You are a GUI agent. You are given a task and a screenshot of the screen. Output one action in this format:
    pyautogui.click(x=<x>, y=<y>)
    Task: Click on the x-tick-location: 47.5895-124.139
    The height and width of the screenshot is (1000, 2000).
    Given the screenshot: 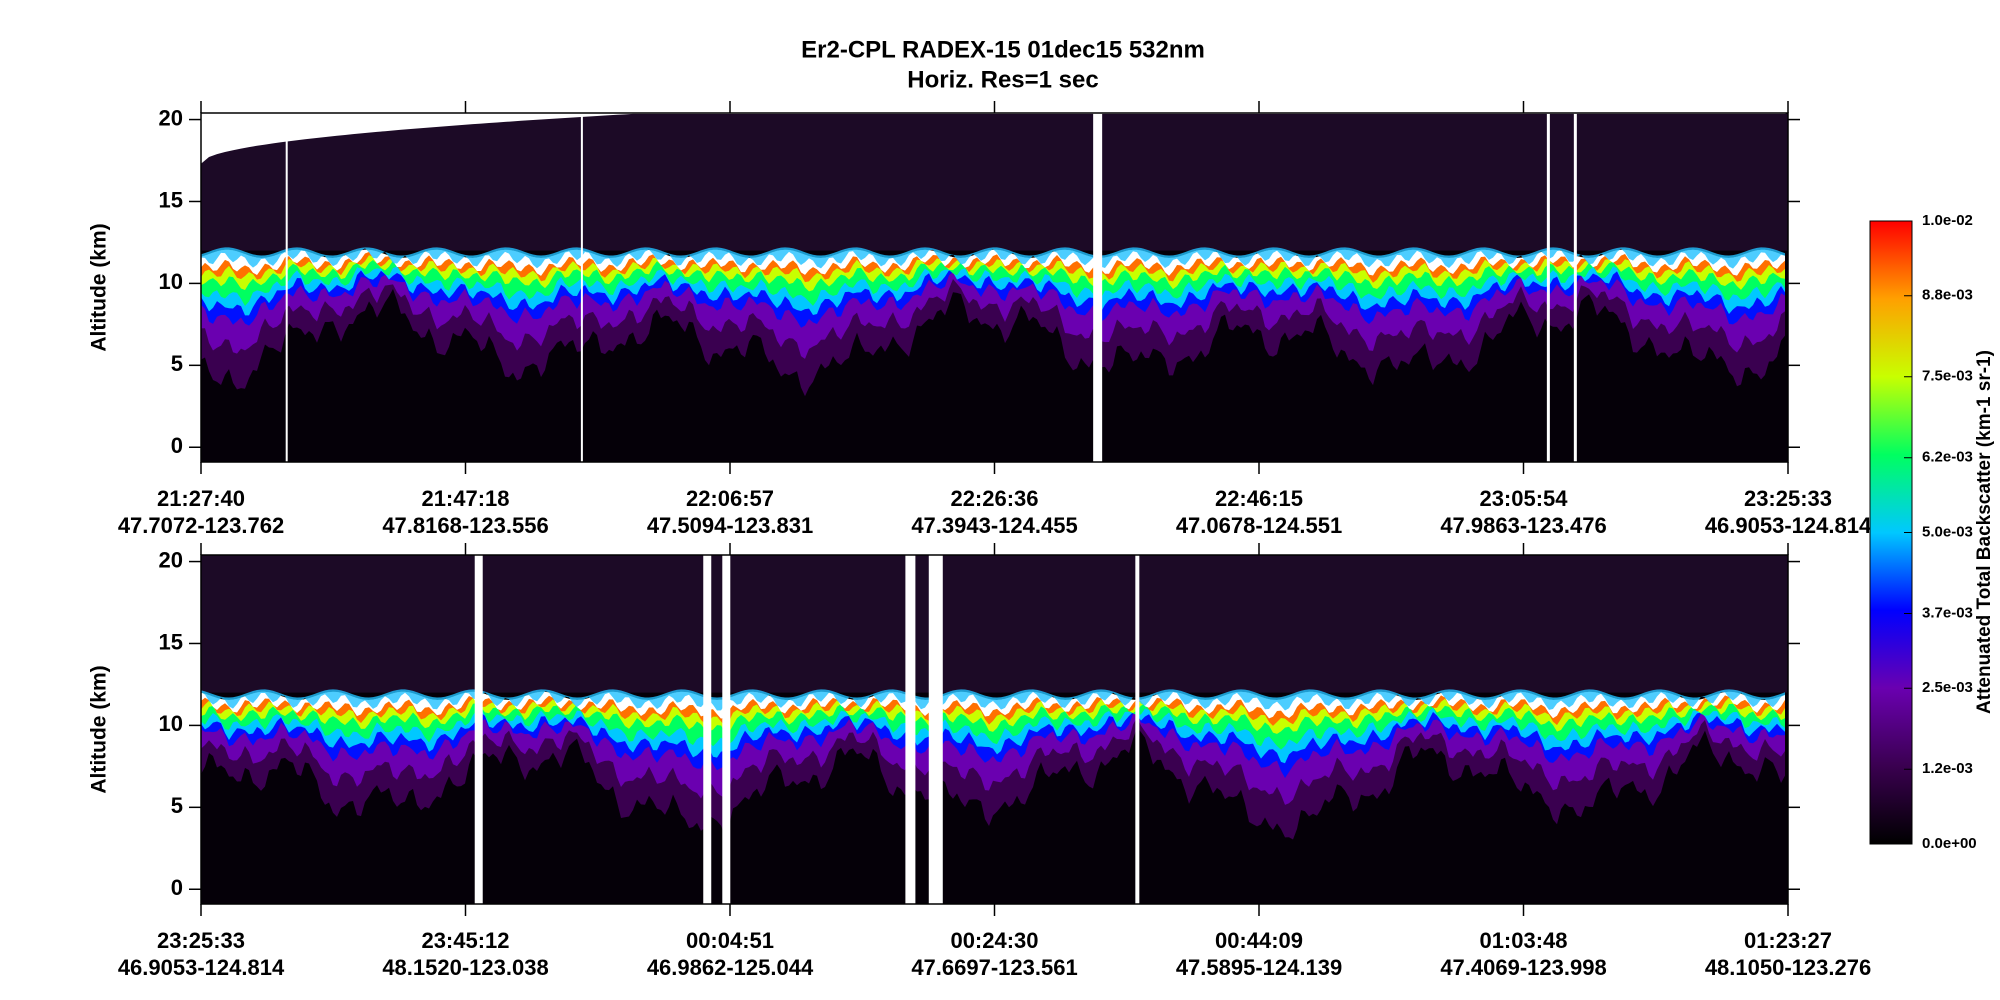 What is the action you would take?
    pyautogui.click(x=1259, y=967)
    